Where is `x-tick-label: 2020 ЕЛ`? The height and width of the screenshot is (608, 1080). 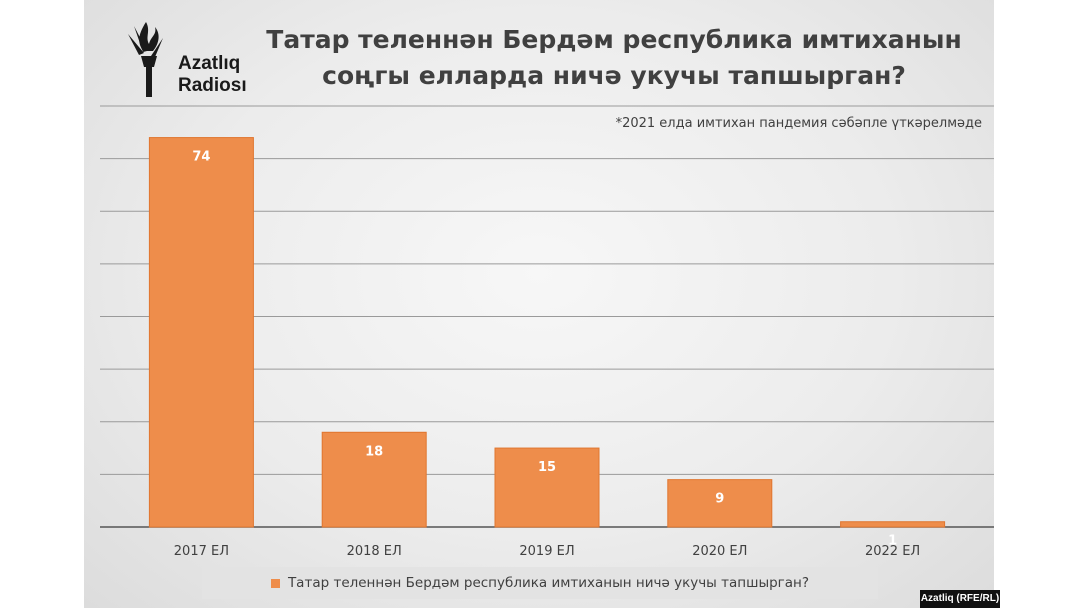
x-tick-label: 2020 ЕЛ is located at coordinates (719, 551).